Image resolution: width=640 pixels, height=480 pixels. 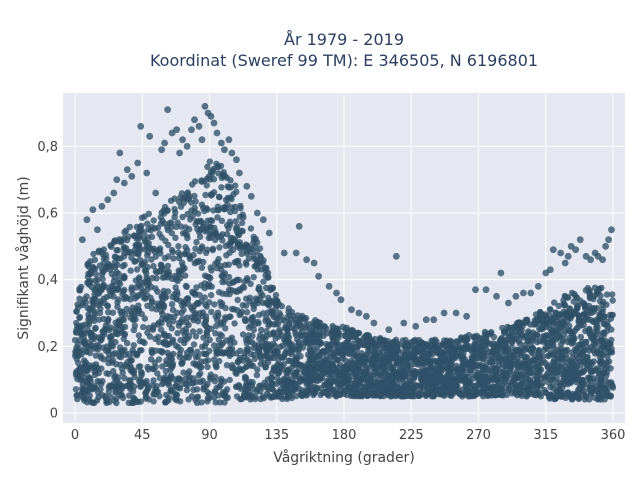 What do you see at coordinates (545, 435) in the screenshot?
I see `x-tick-label: 315` at bounding box center [545, 435].